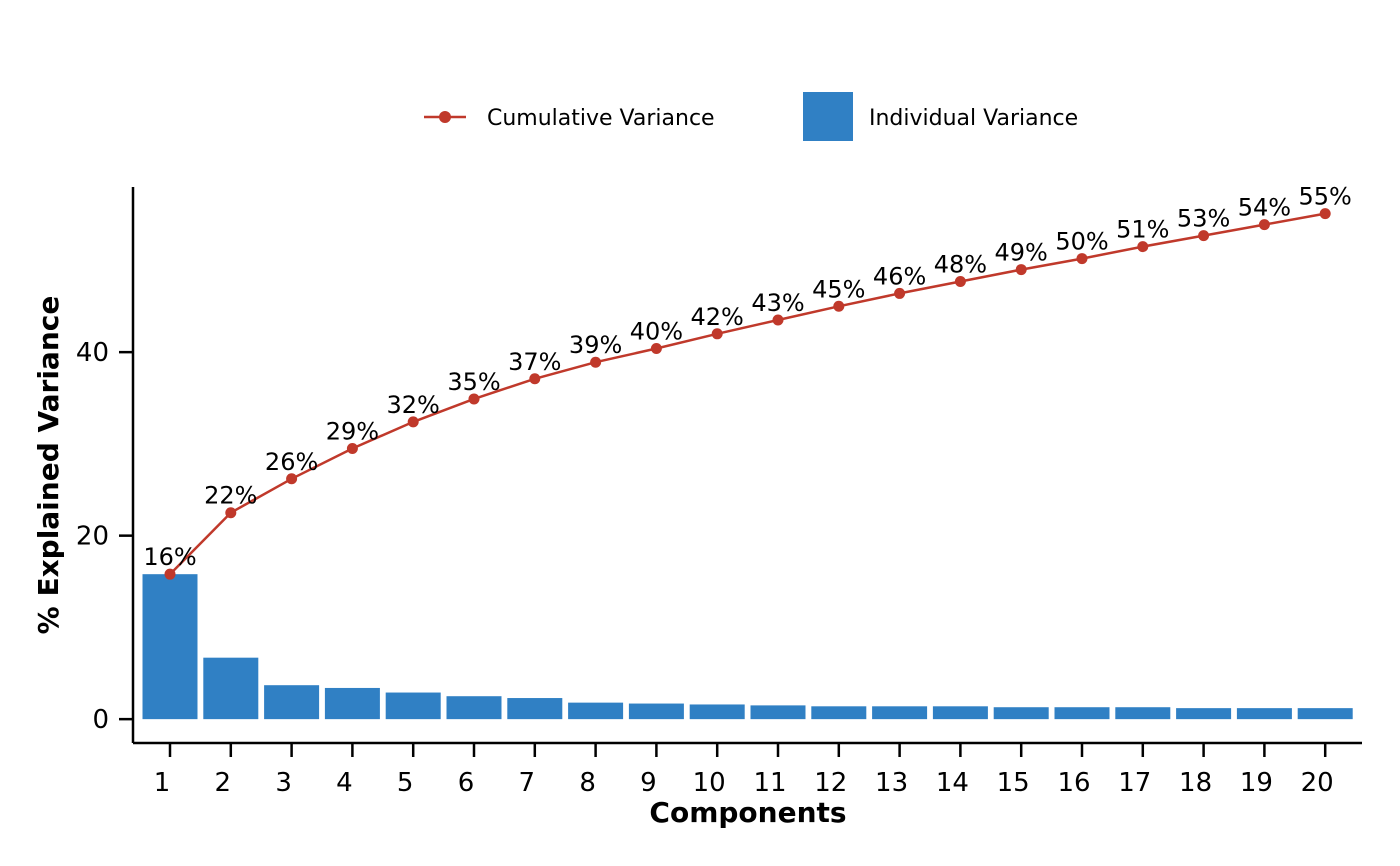 The height and width of the screenshot is (866, 1400). I want to click on x-tick-label-9: 9, so click(648, 783).